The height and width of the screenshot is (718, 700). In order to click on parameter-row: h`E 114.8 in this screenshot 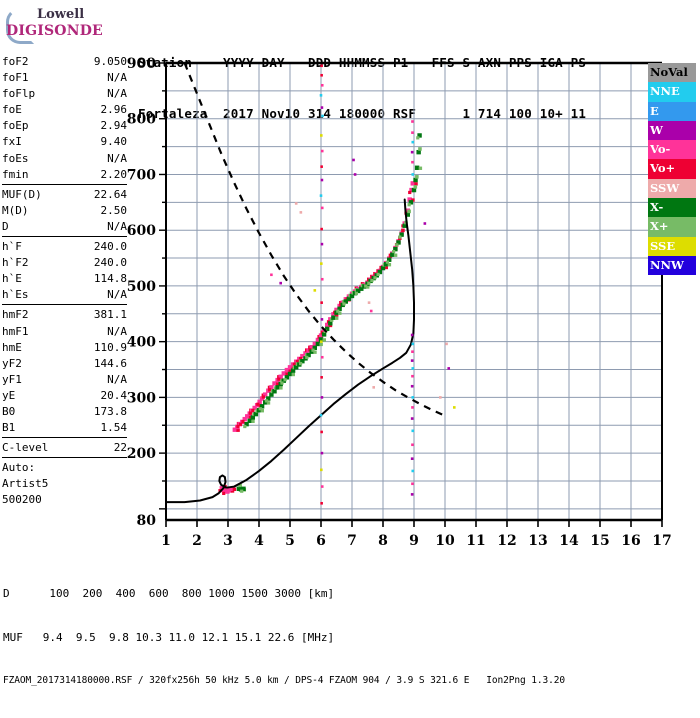, I will do `click(64, 279)`.